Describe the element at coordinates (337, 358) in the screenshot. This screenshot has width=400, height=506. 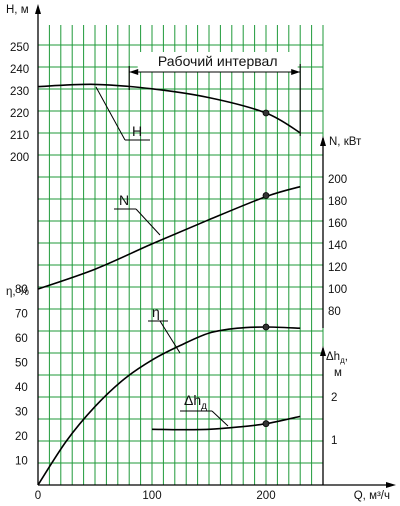
I see `axis-label-dh: Δhд,` at that location.